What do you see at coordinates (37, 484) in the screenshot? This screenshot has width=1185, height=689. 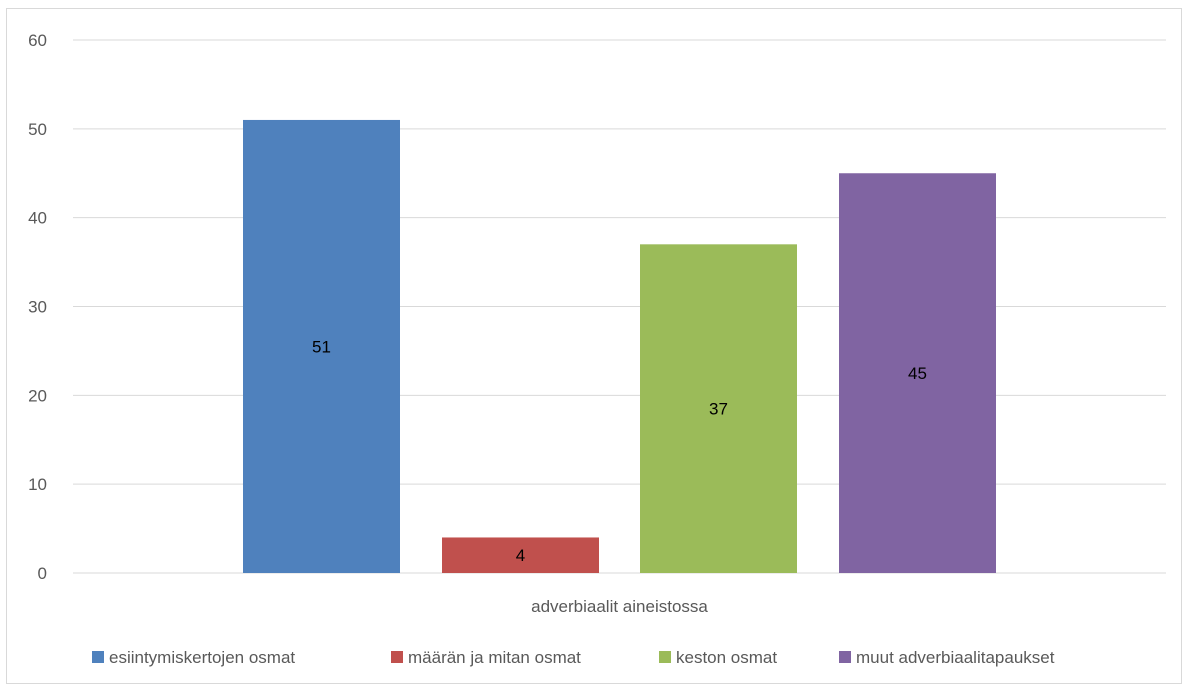 I see `y-tick-label: 10` at bounding box center [37, 484].